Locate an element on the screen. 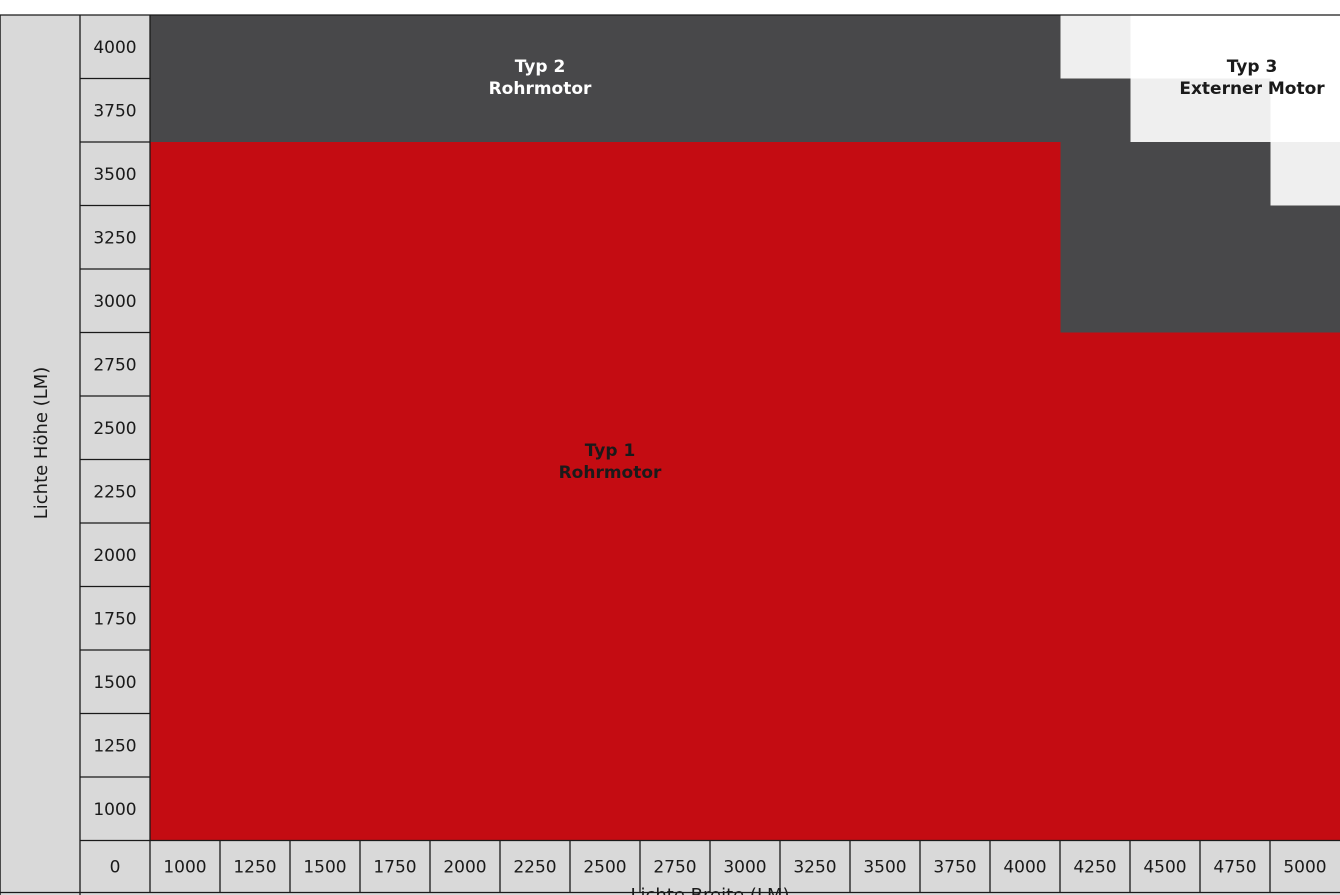 The height and width of the screenshot is (895, 1340). zone-typ2-label-line1: Typ 2 is located at coordinates (540, 67).